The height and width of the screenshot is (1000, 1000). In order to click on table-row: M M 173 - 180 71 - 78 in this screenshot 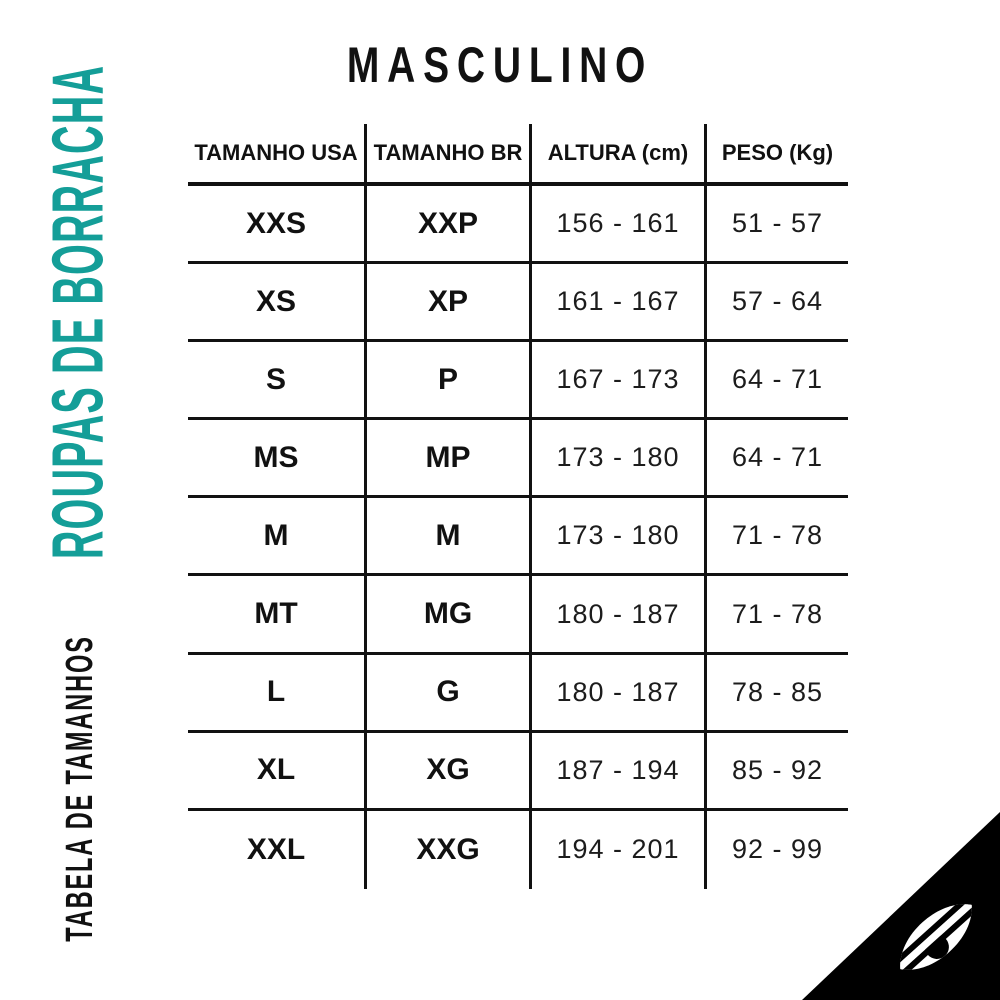, I will do `click(518, 537)`.